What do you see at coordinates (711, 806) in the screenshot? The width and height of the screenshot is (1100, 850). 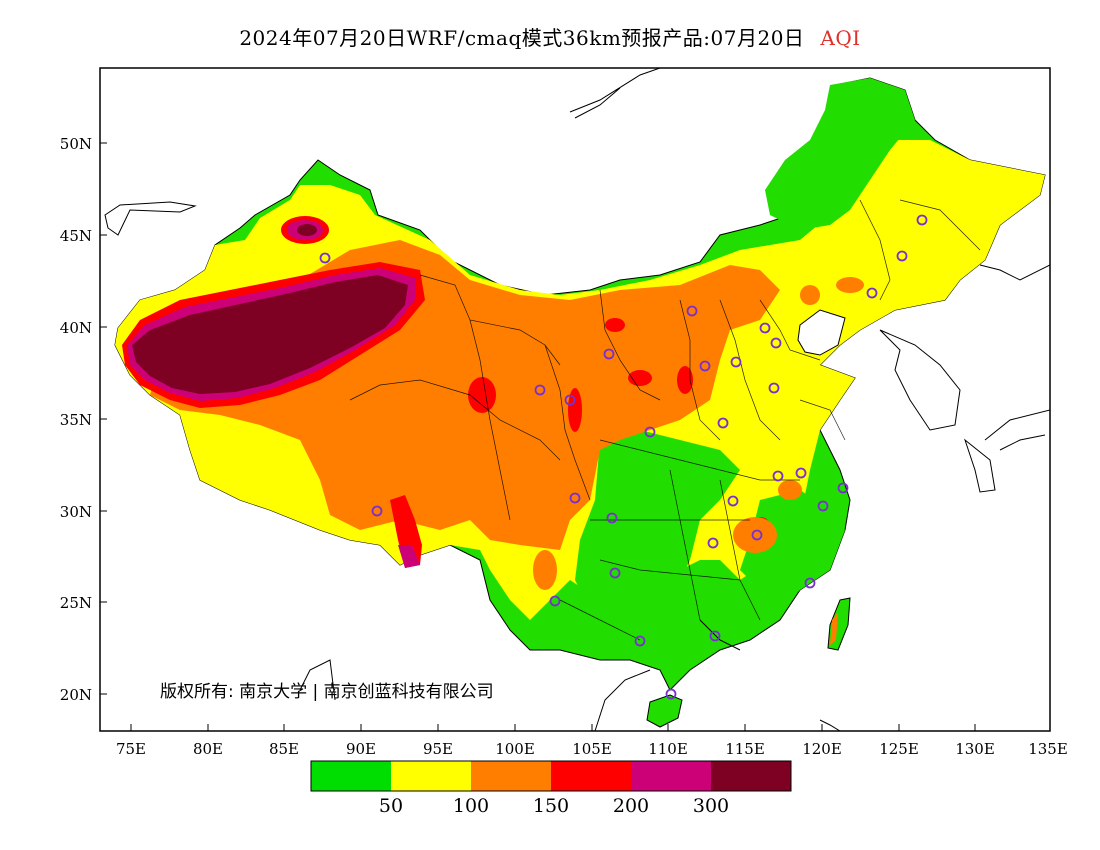 I see `legend-threshold-label: 300` at bounding box center [711, 806].